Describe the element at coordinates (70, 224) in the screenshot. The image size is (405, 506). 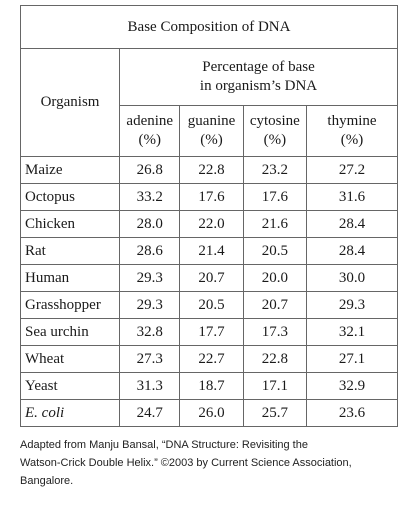
I see `organism-cell: Chicken` at that location.